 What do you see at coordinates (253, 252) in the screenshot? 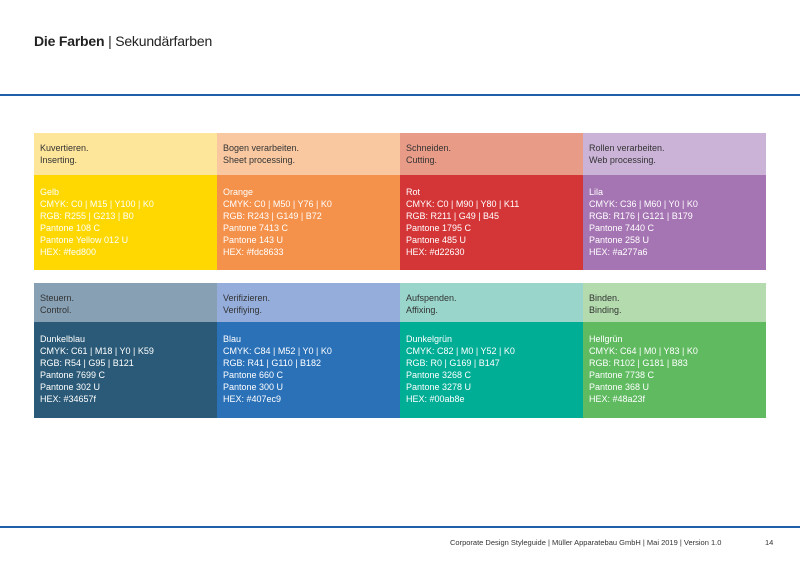
I see `color-hex: HEX: #fdc8633` at bounding box center [253, 252].